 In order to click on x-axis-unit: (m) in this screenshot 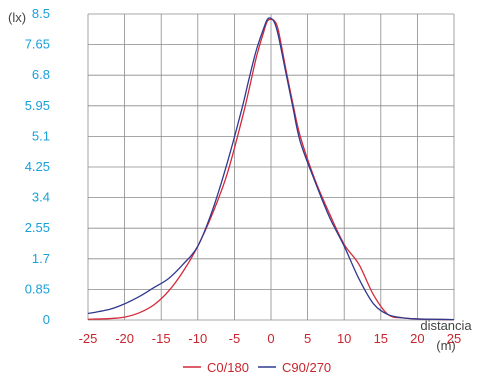, I will do `click(446, 345)`.